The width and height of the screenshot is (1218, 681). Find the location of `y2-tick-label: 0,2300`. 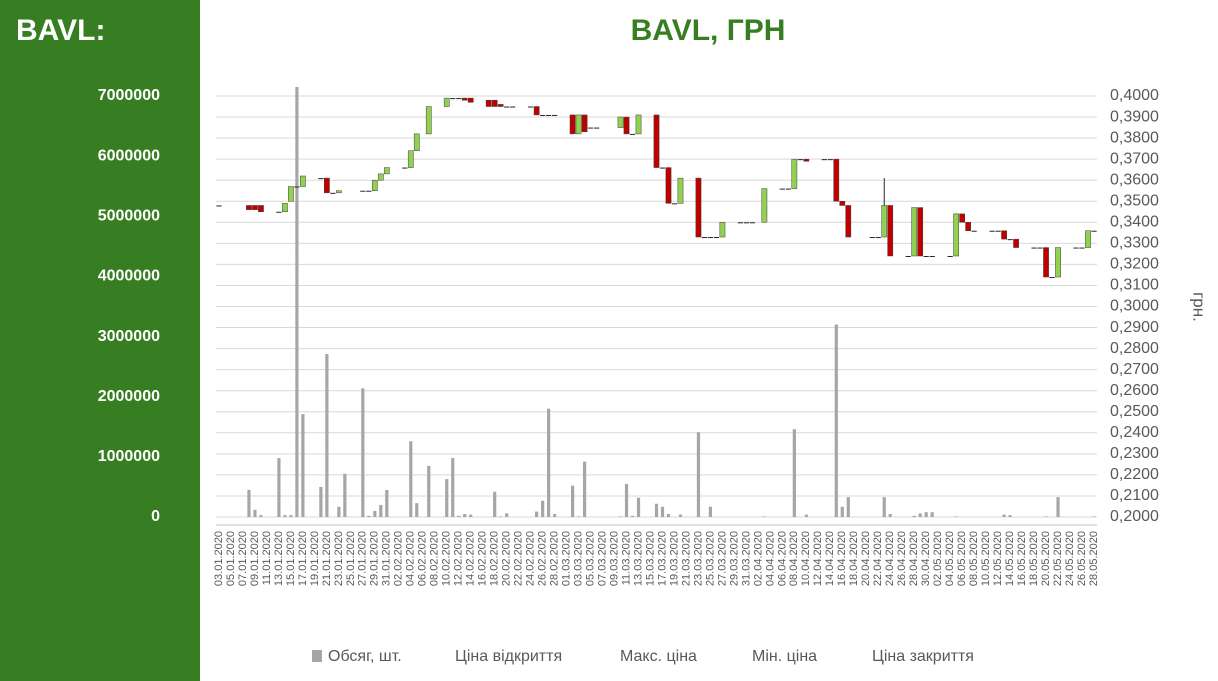

y2-tick-label: 0,2300 is located at coordinates (1134, 453).